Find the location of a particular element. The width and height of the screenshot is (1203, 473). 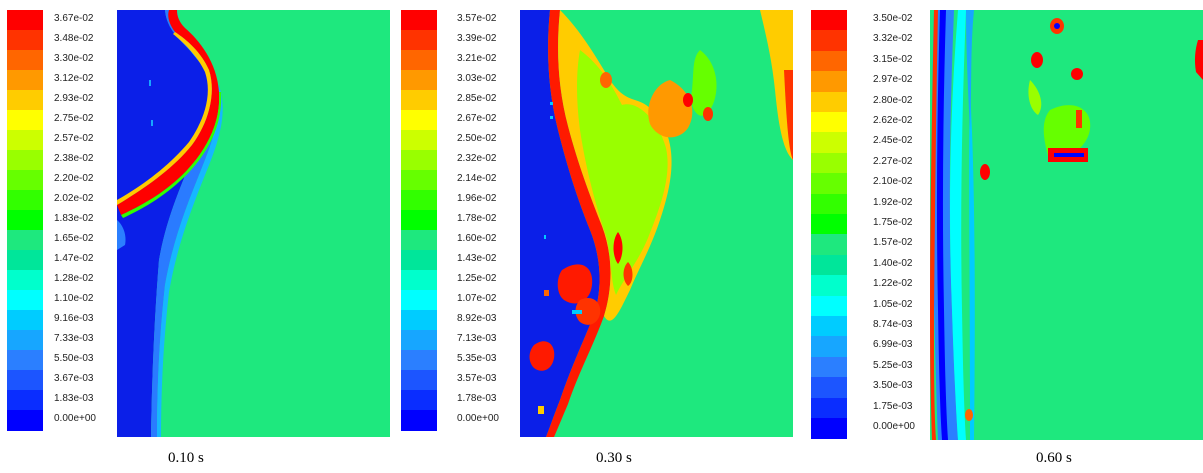

colorbar-tick-label: 2.38e-02 is located at coordinates (74, 158).